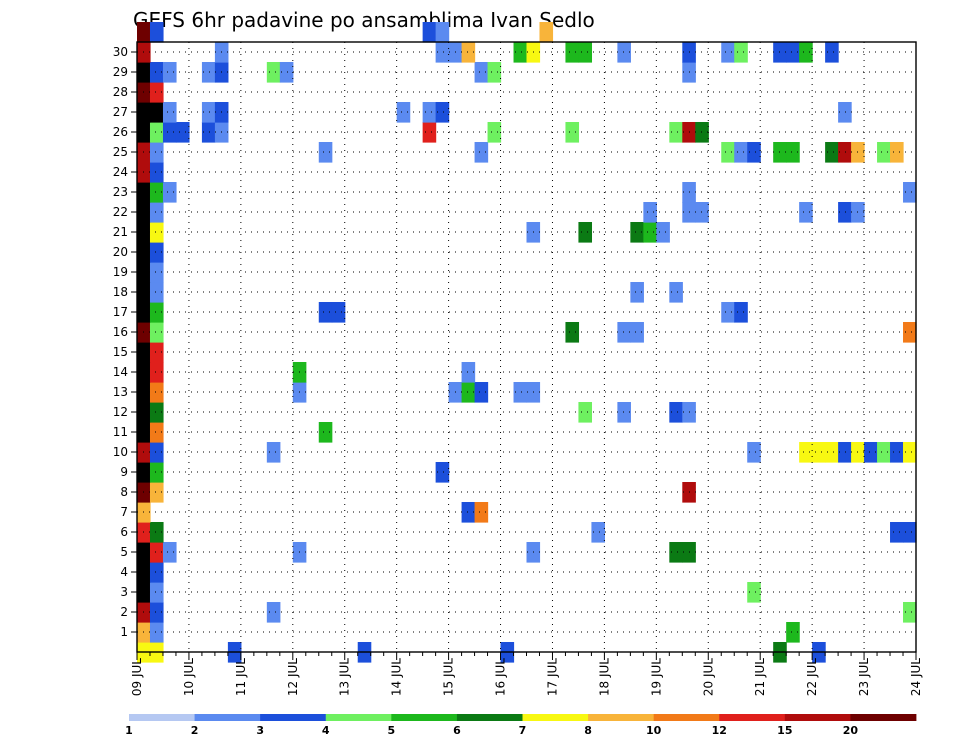  What do you see at coordinates (124, 512) in the screenshot?
I see `y-tick-label: 7` at bounding box center [124, 512].